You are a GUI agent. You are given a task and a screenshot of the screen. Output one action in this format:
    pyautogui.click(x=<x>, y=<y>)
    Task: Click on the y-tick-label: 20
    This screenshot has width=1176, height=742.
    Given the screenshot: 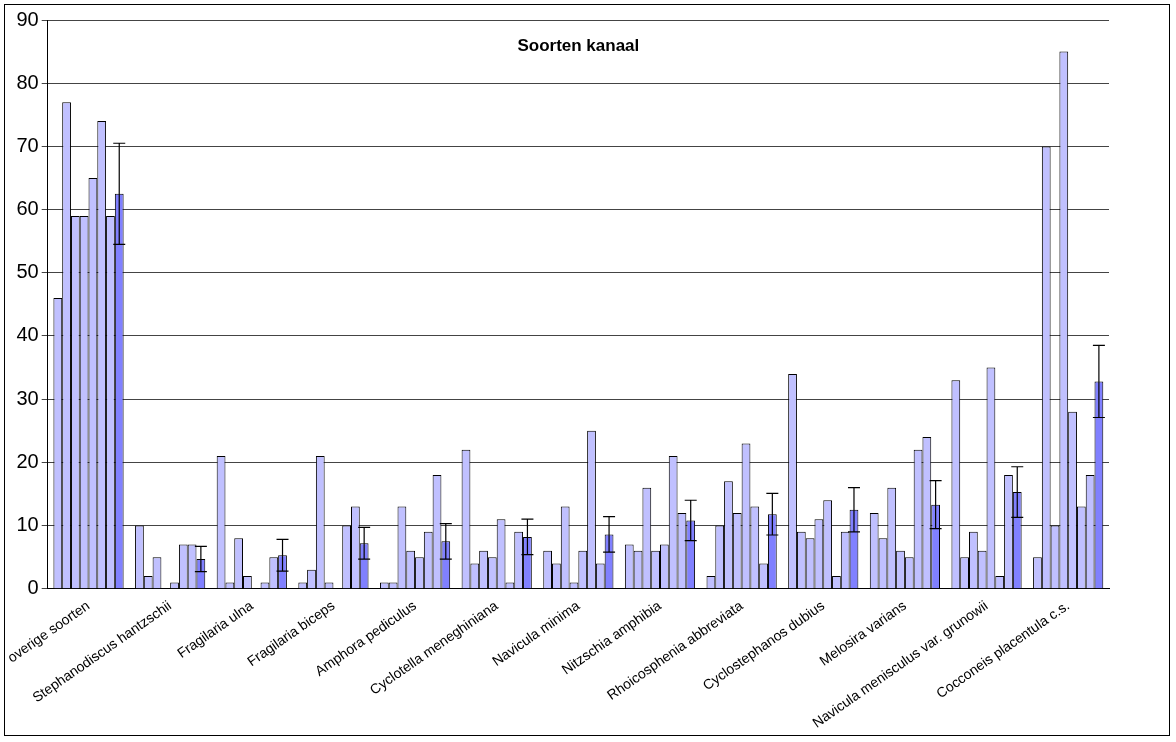 What is the action you would take?
    pyautogui.click(x=27, y=460)
    